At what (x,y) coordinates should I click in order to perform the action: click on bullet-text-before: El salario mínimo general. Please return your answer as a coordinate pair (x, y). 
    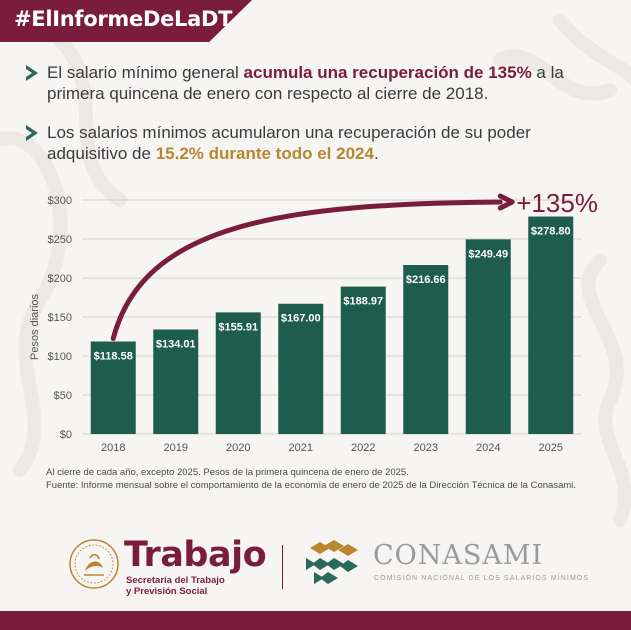
    Looking at the image, I should click on (145, 72).